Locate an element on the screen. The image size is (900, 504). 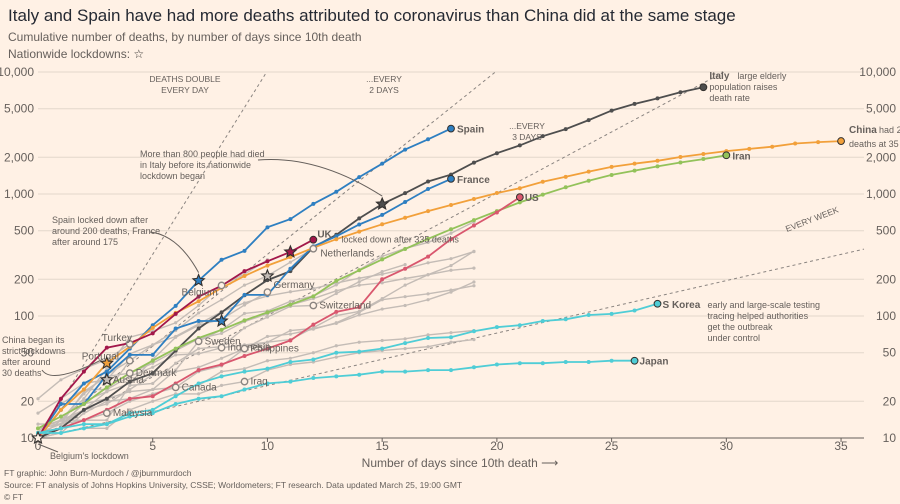
country-label: Malaysia is located at coordinates (133, 413).